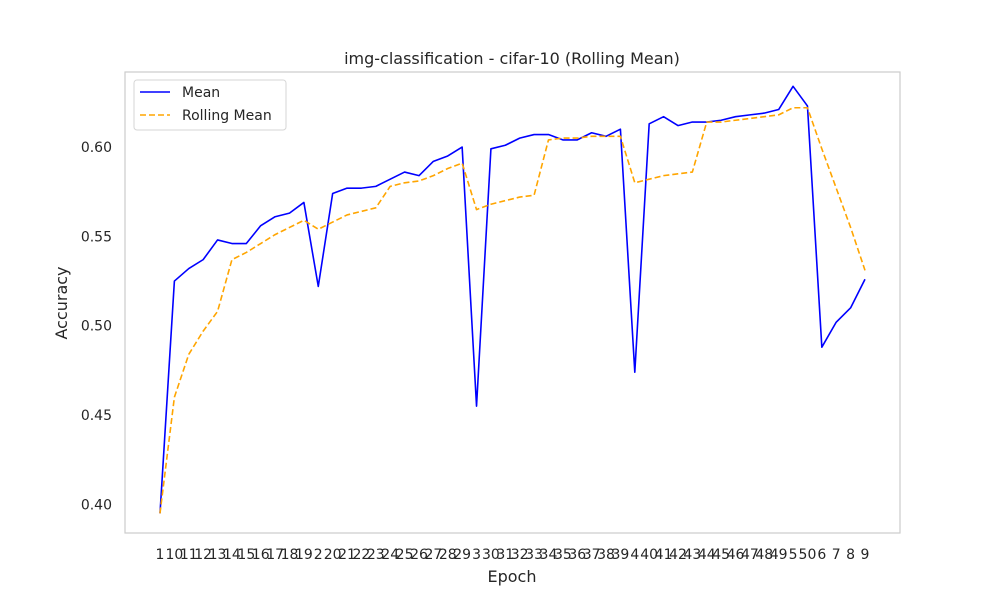  I want to click on x-tick-label: 12, so click(203, 555).